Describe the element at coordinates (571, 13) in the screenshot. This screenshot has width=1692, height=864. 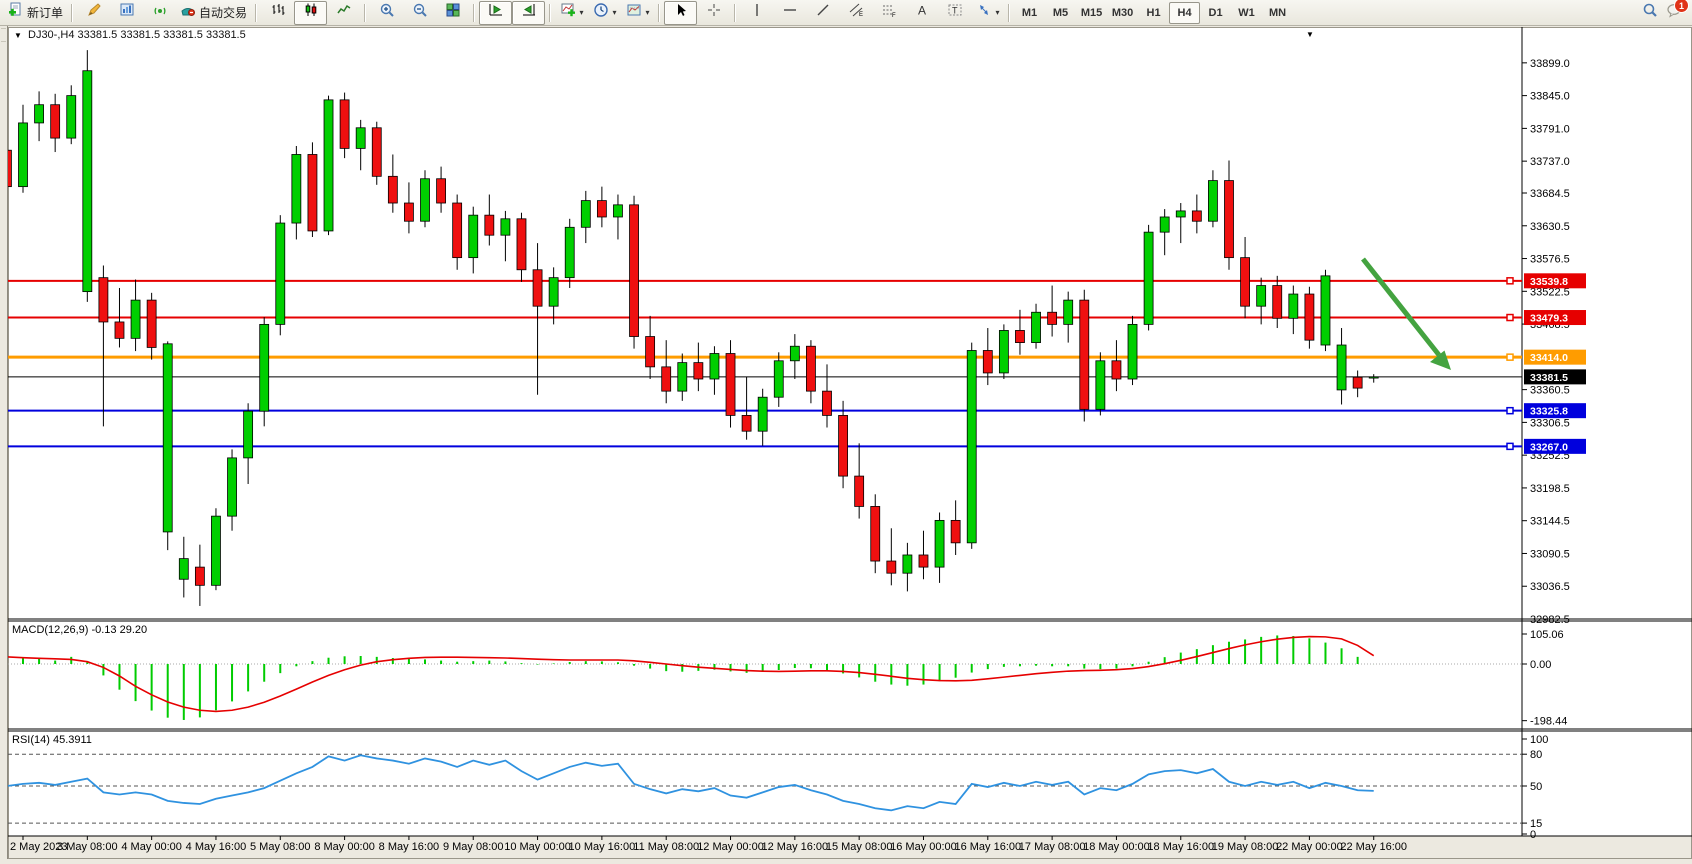
I see `indicators-button: ▾` at that location.